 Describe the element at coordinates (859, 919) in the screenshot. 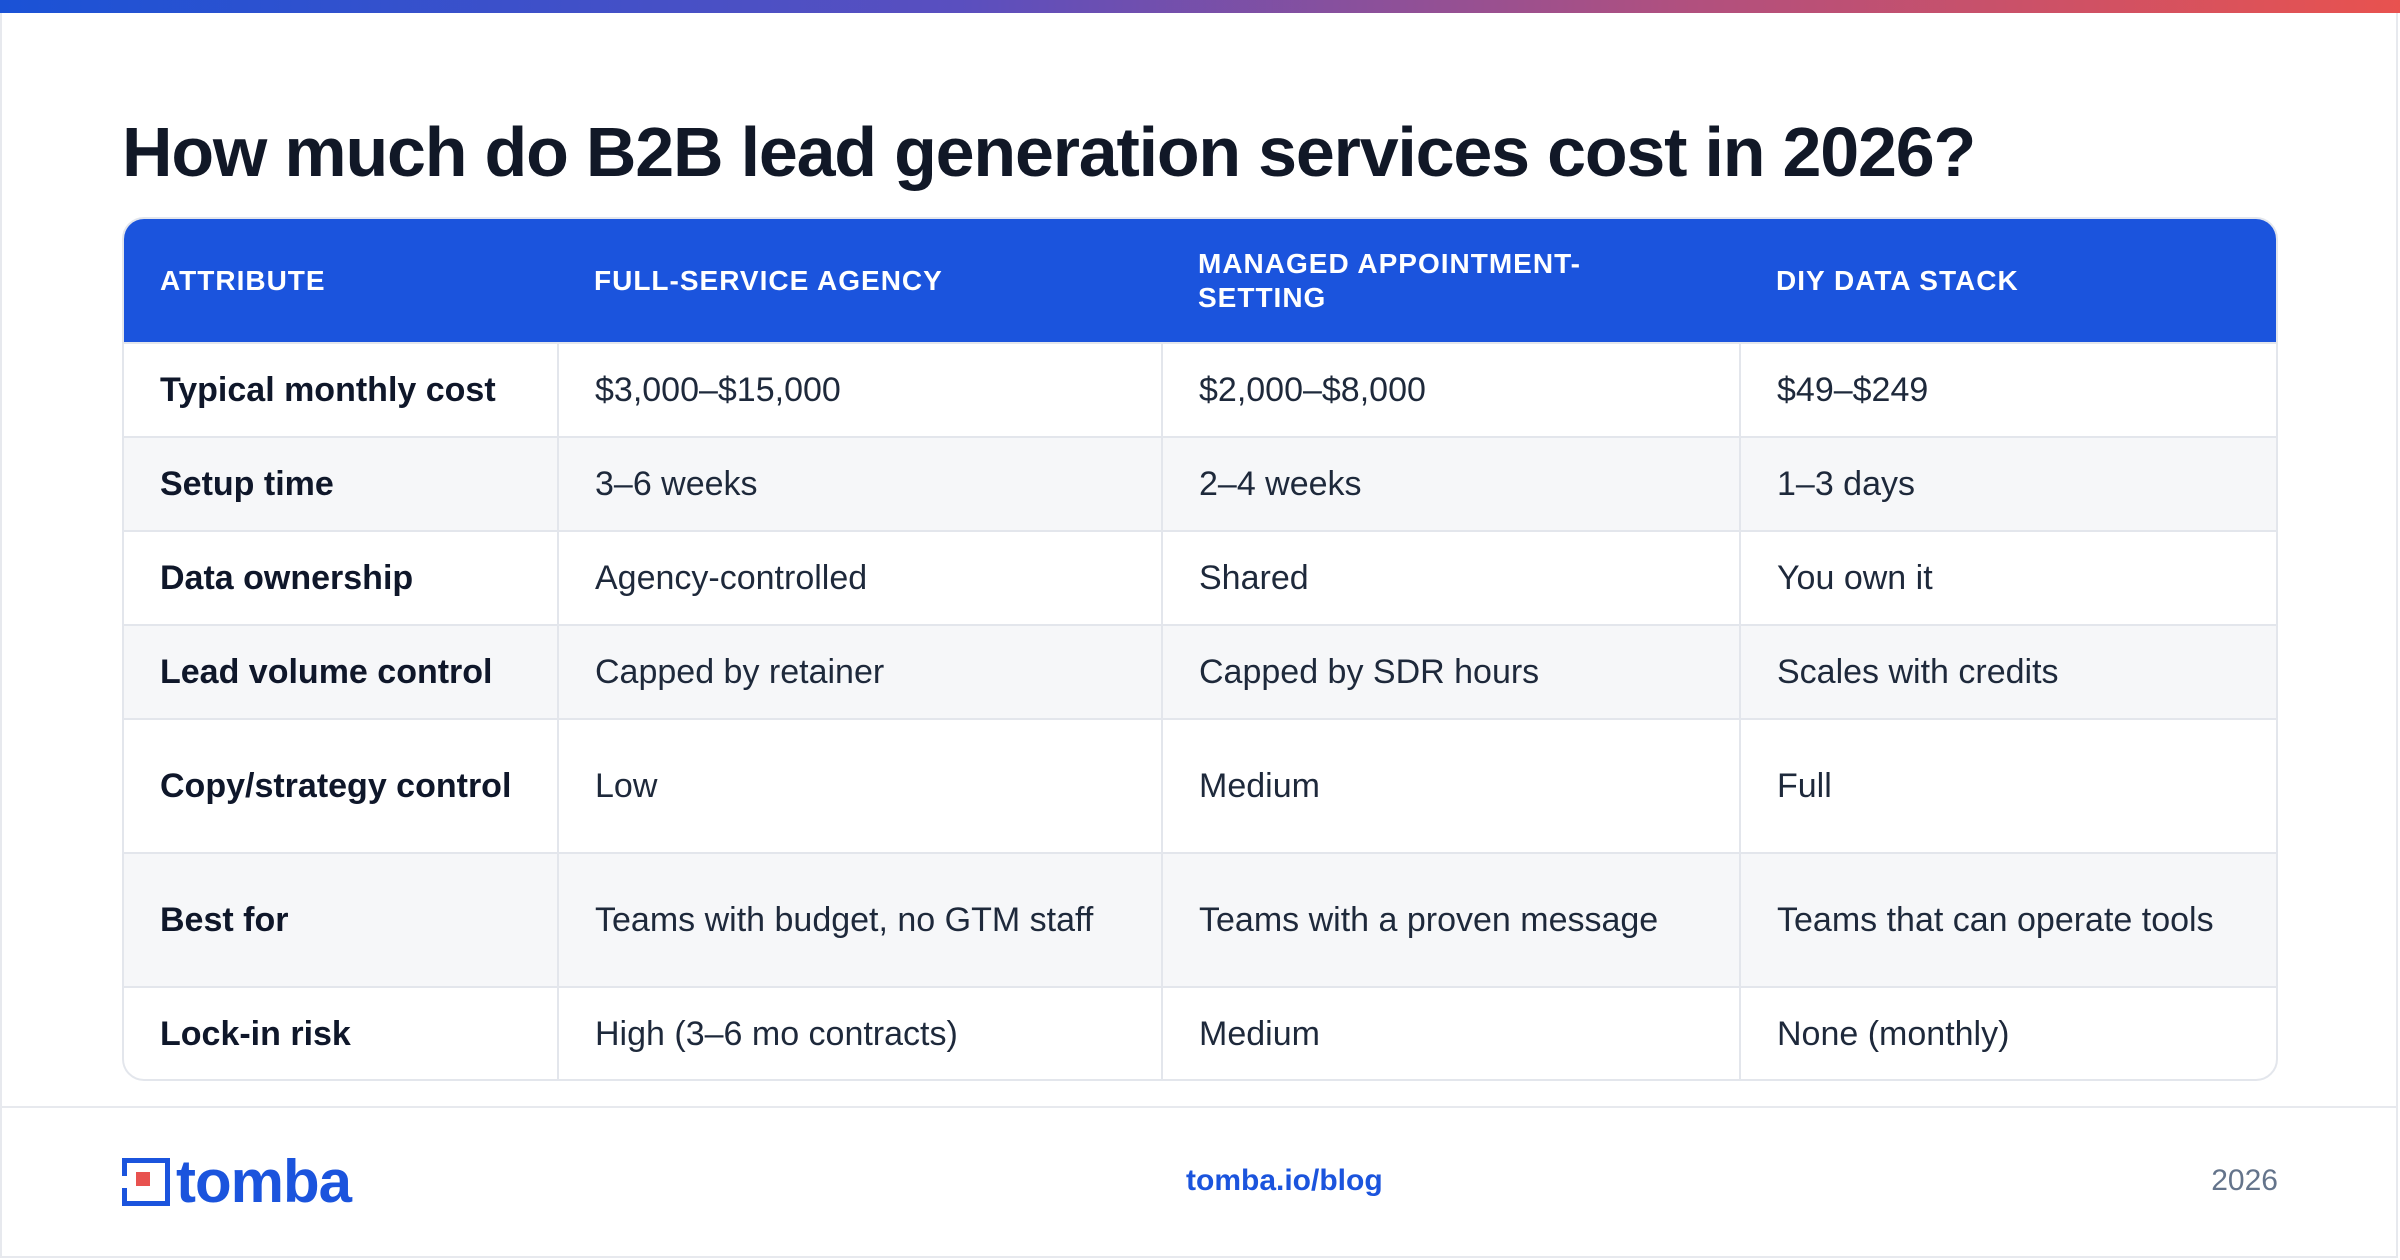

I see `table-cell: Teams with budget, no GTM staff` at that location.